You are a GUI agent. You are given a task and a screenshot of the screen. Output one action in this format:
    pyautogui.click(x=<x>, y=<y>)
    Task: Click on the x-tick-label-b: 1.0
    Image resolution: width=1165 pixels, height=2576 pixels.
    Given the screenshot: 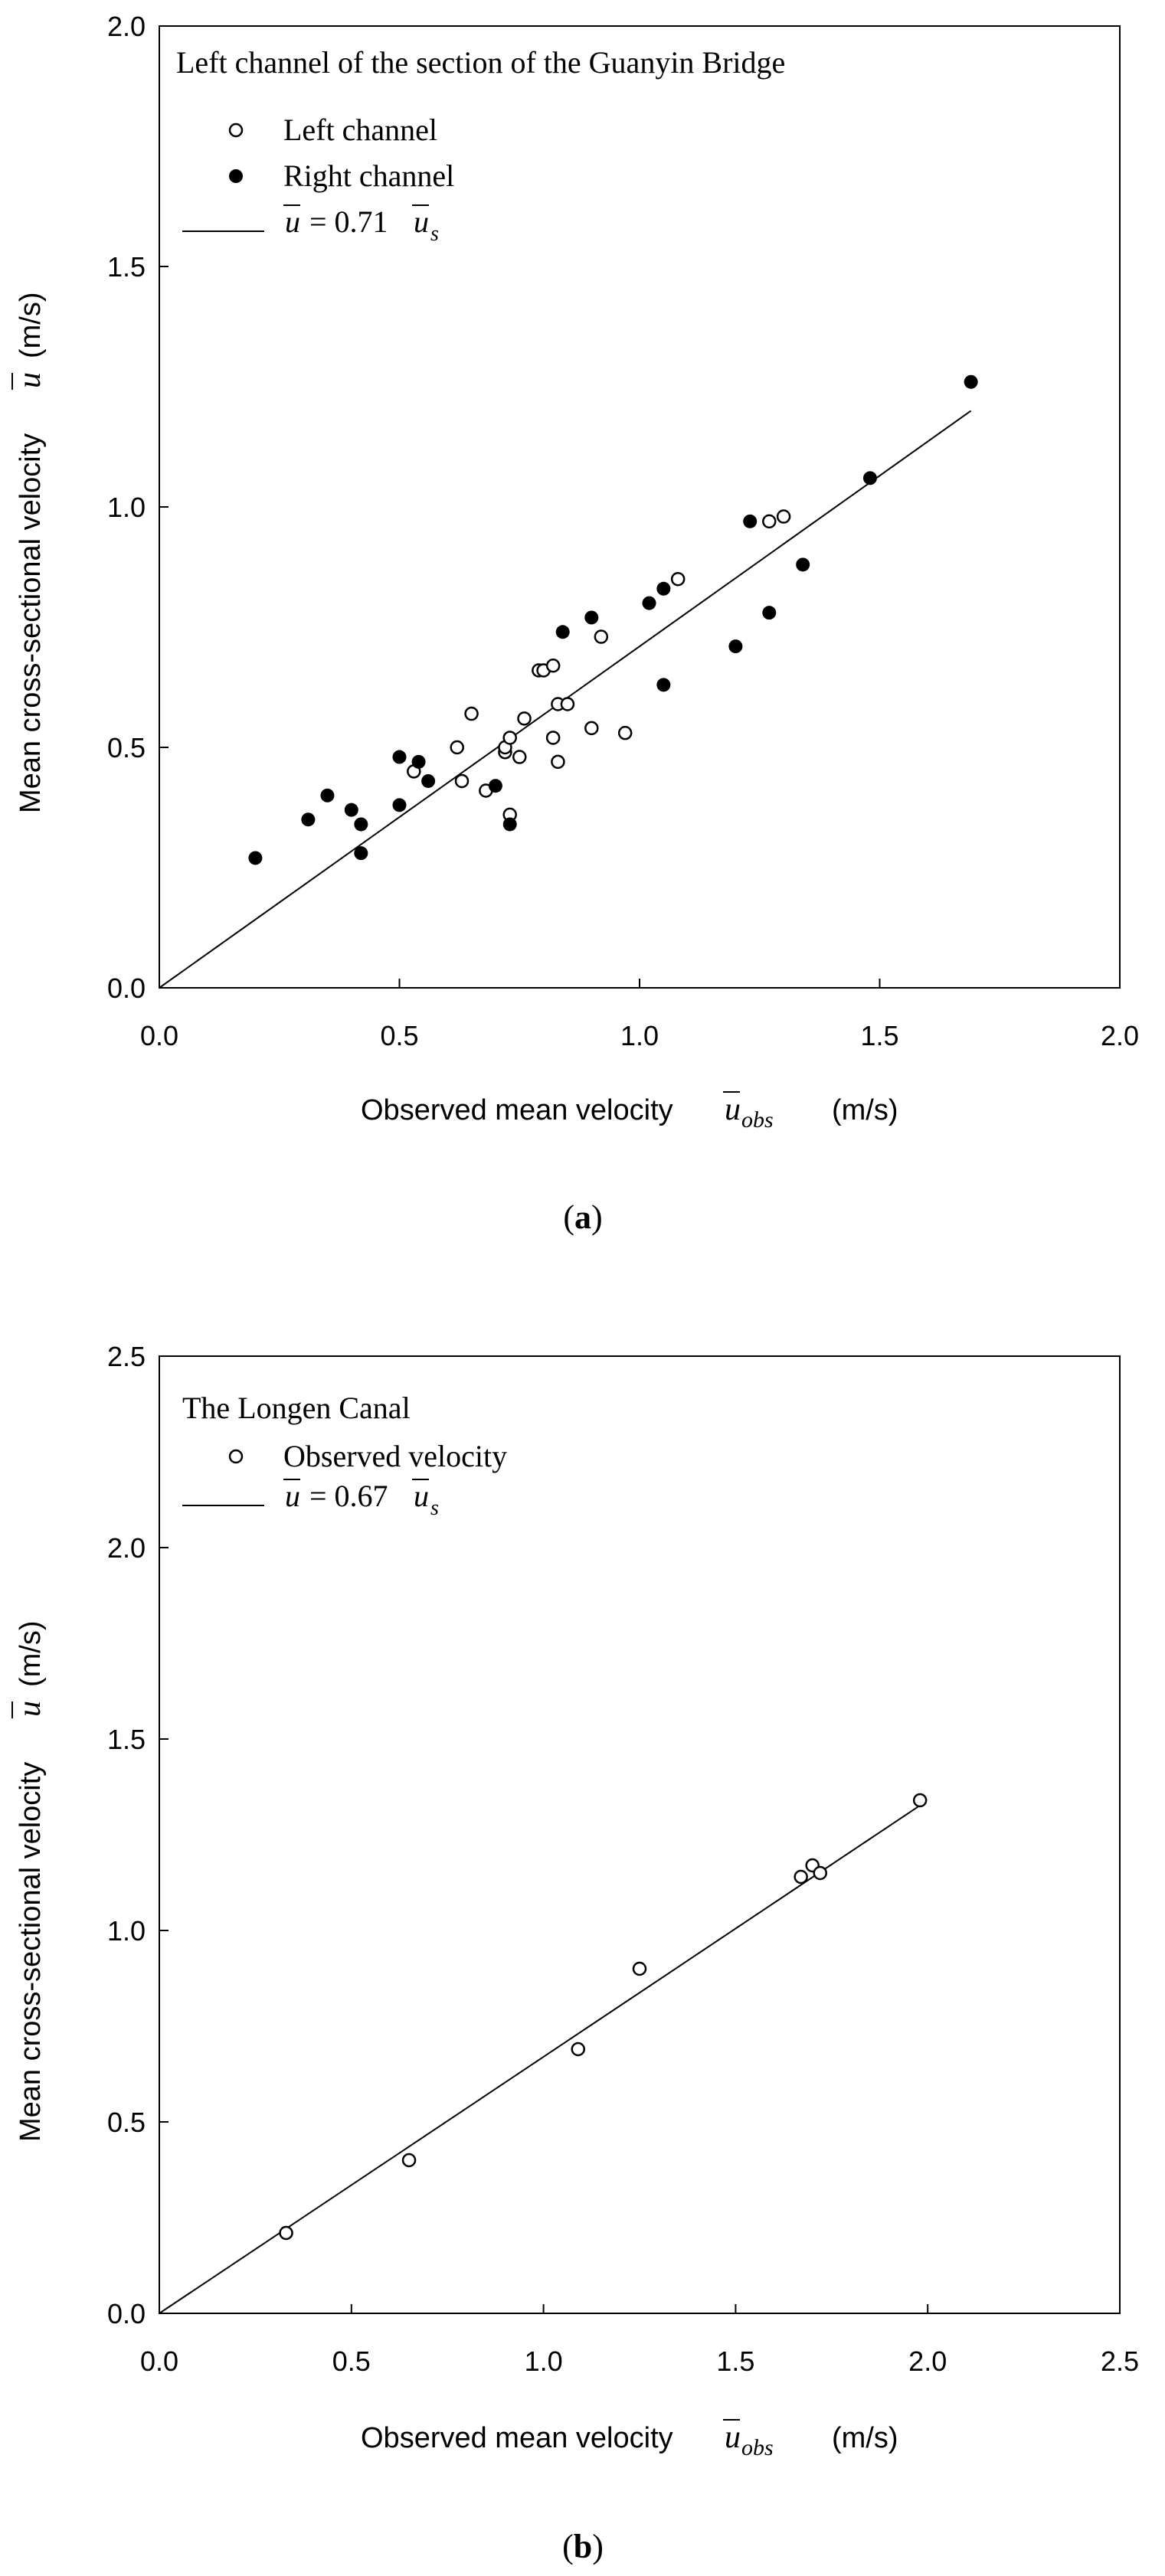 What is the action you would take?
    pyautogui.click(x=544, y=2361)
    